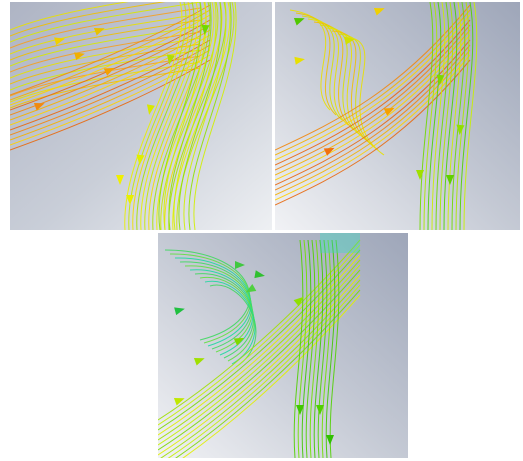 The height and width of the screenshot is (461, 523). I want to click on highlight, so click(340, 243).